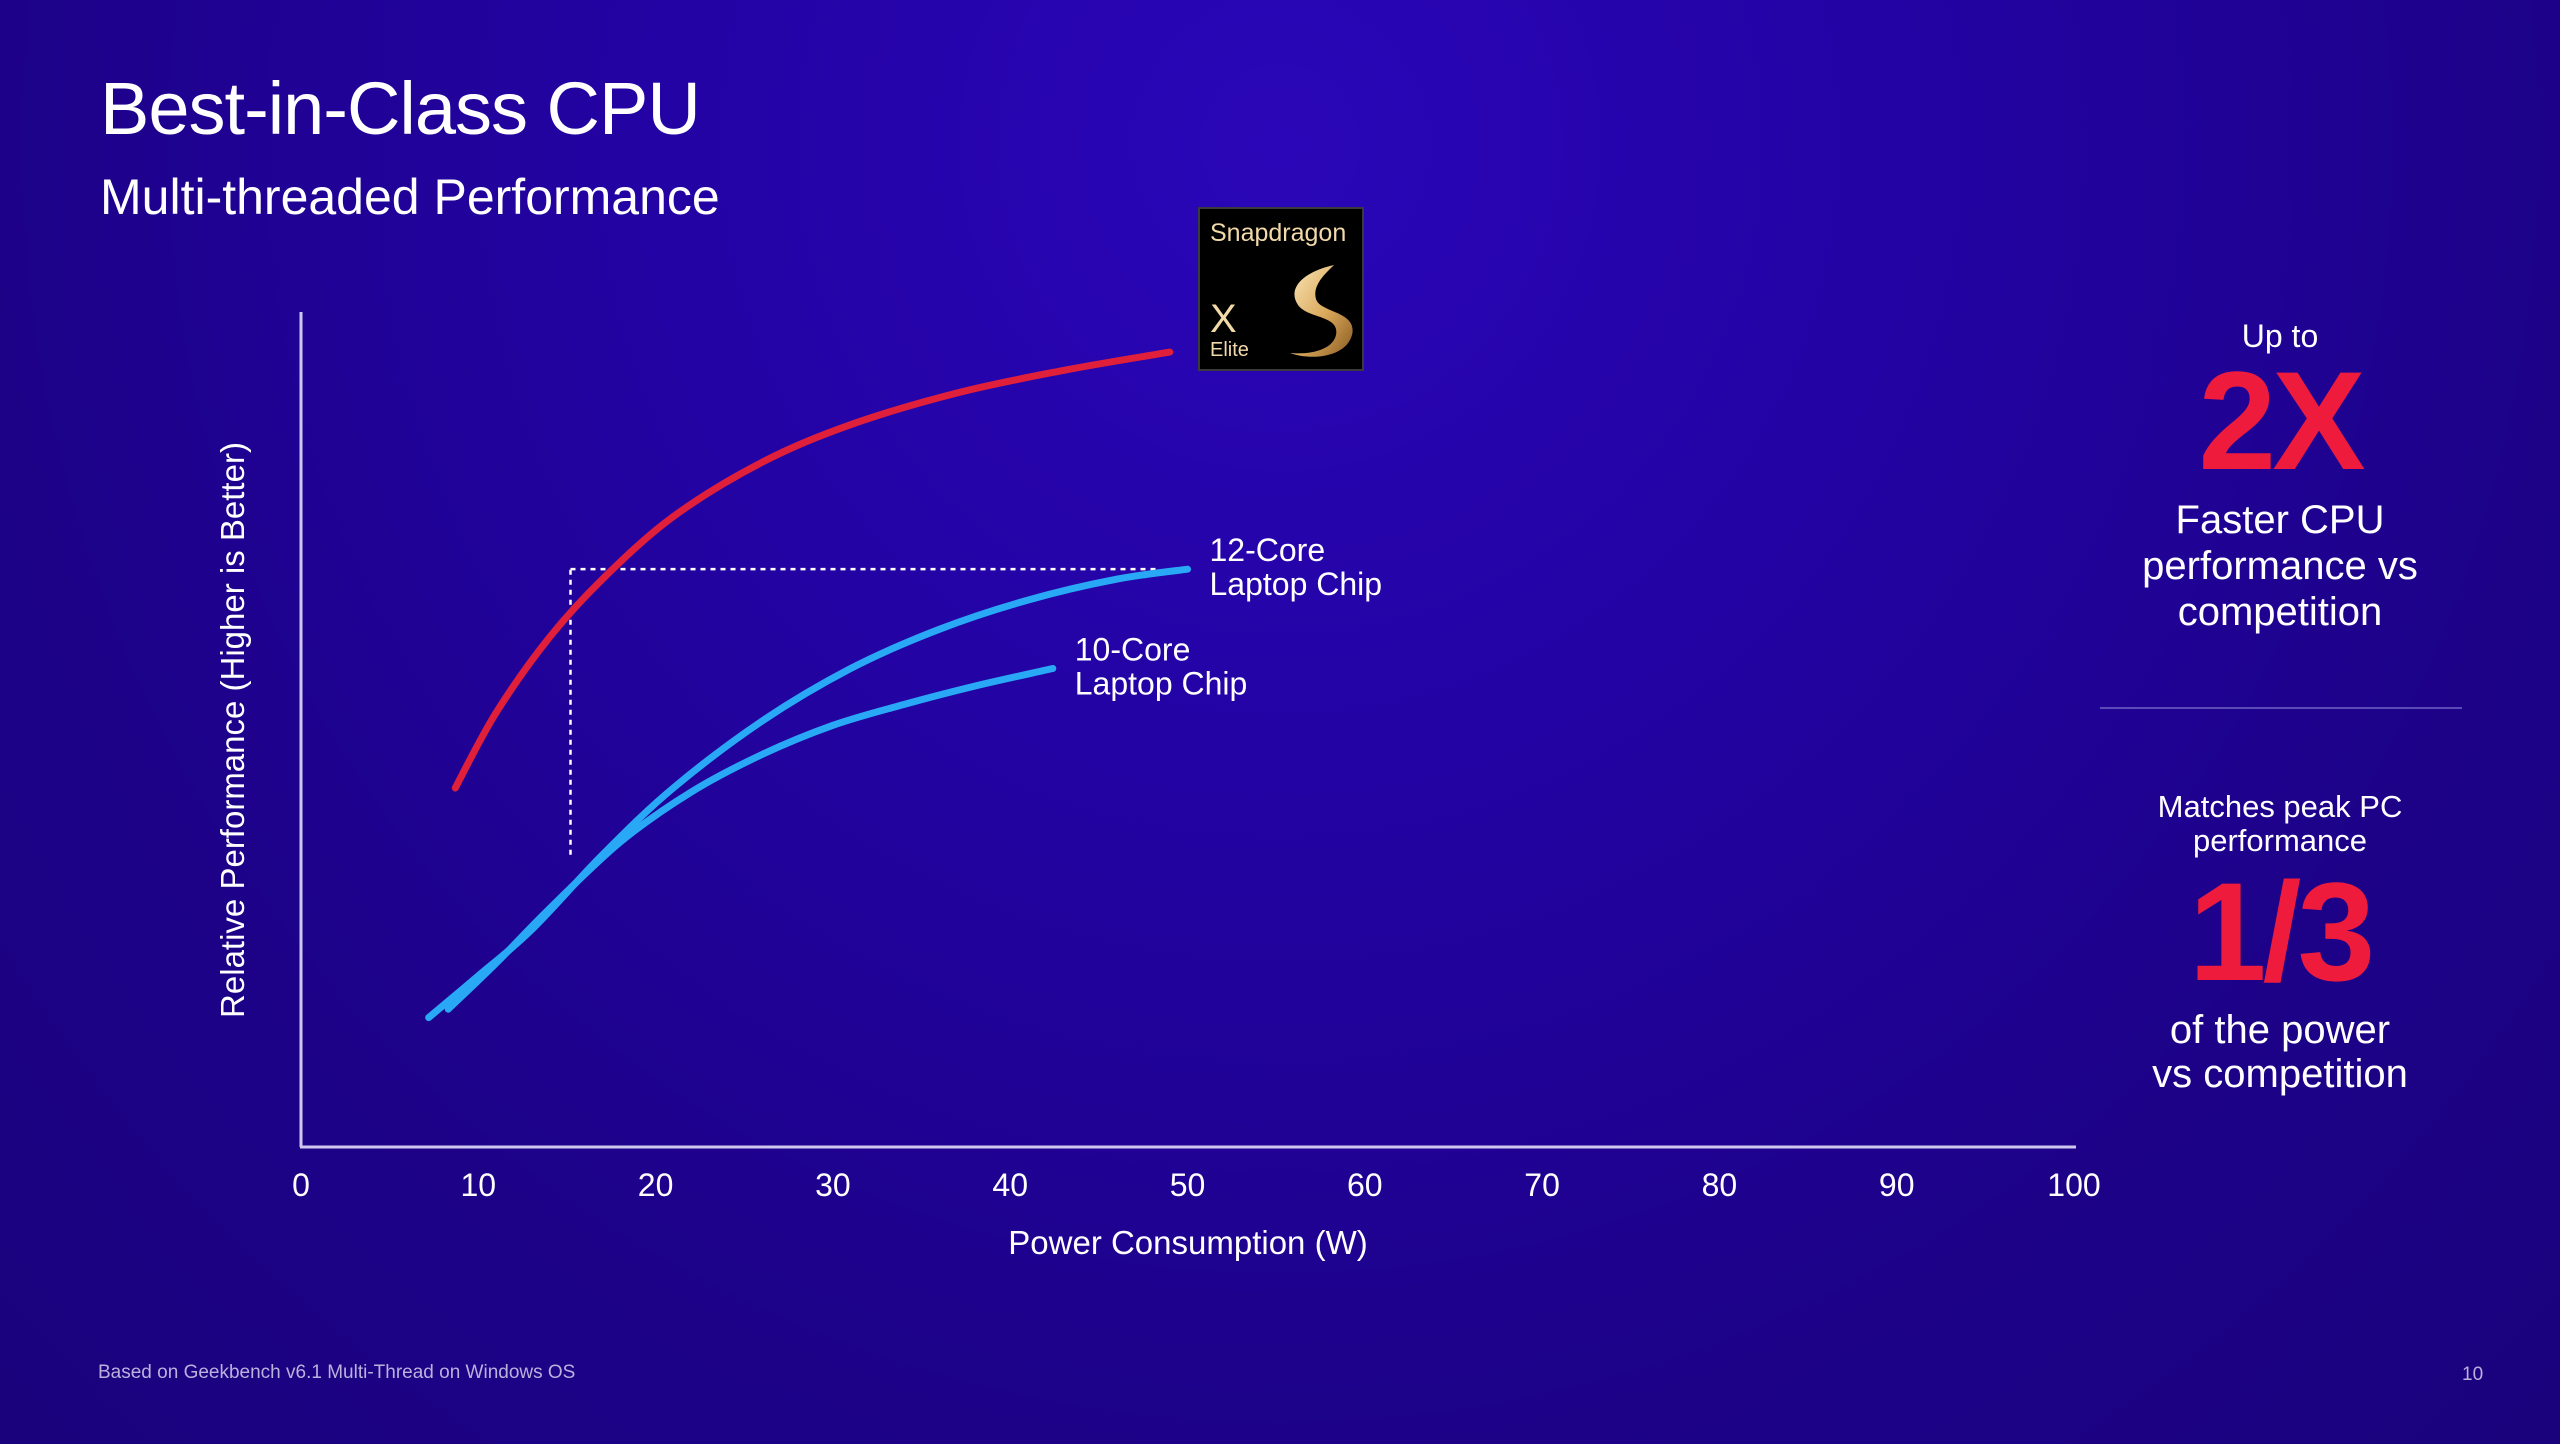  Describe the element at coordinates (479, 1185) in the screenshot. I see `x-tick-label: 10` at that location.